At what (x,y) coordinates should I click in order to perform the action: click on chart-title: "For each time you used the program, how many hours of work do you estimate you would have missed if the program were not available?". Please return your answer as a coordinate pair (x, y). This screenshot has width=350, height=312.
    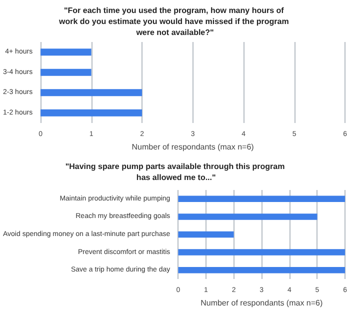
    Looking at the image, I should click on (175, 21).